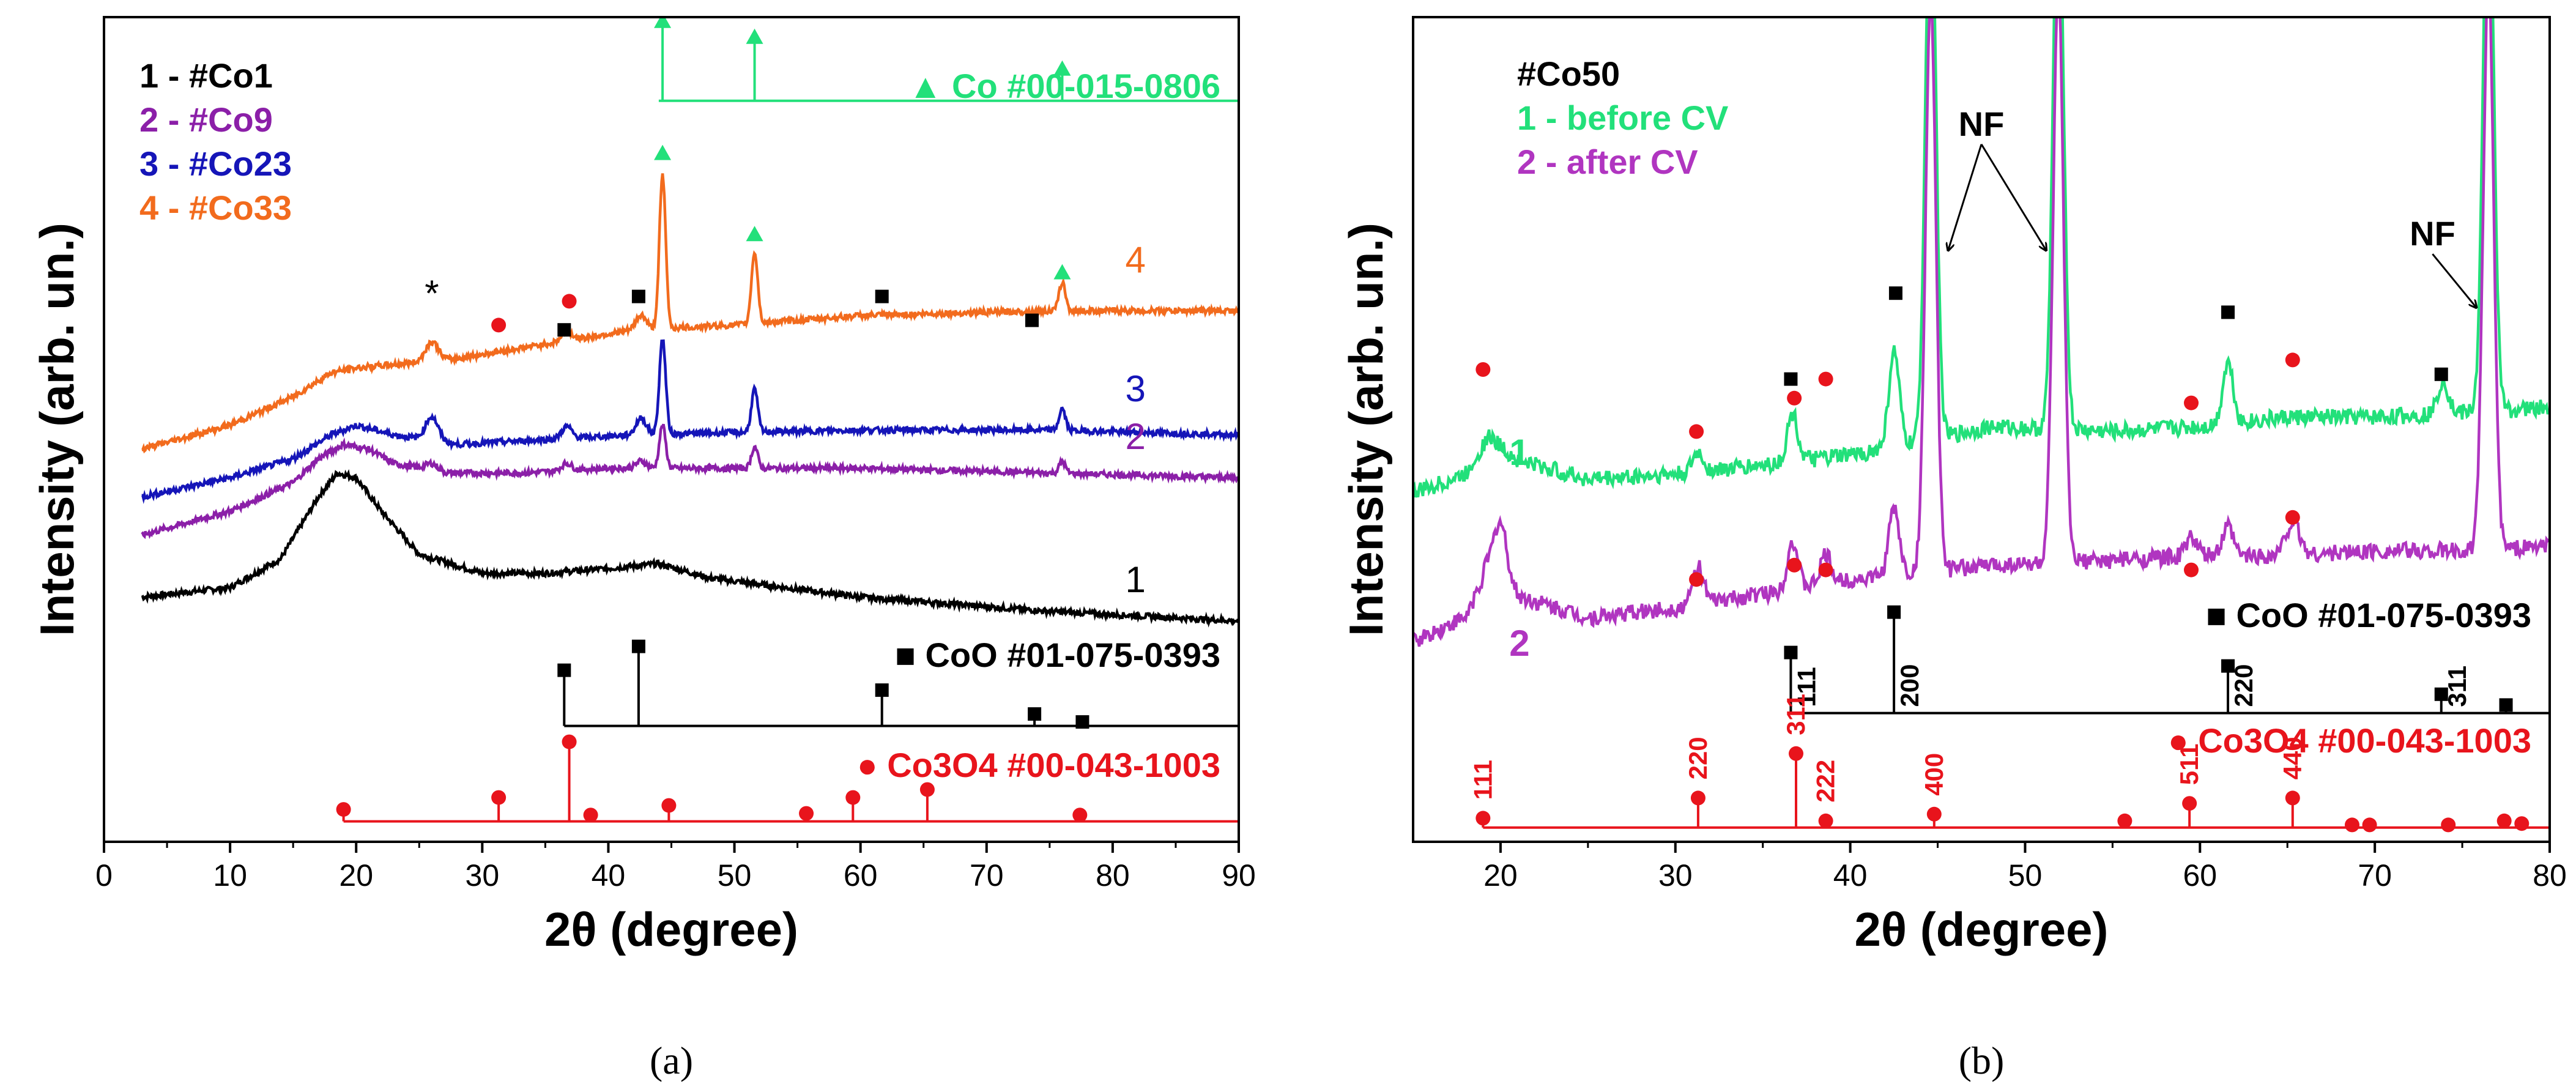 The width and height of the screenshot is (2576, 1092). Describe the element at coordinates (1806, 687) in the screenshot. I see `coo-hkl-label: 111` at that location.